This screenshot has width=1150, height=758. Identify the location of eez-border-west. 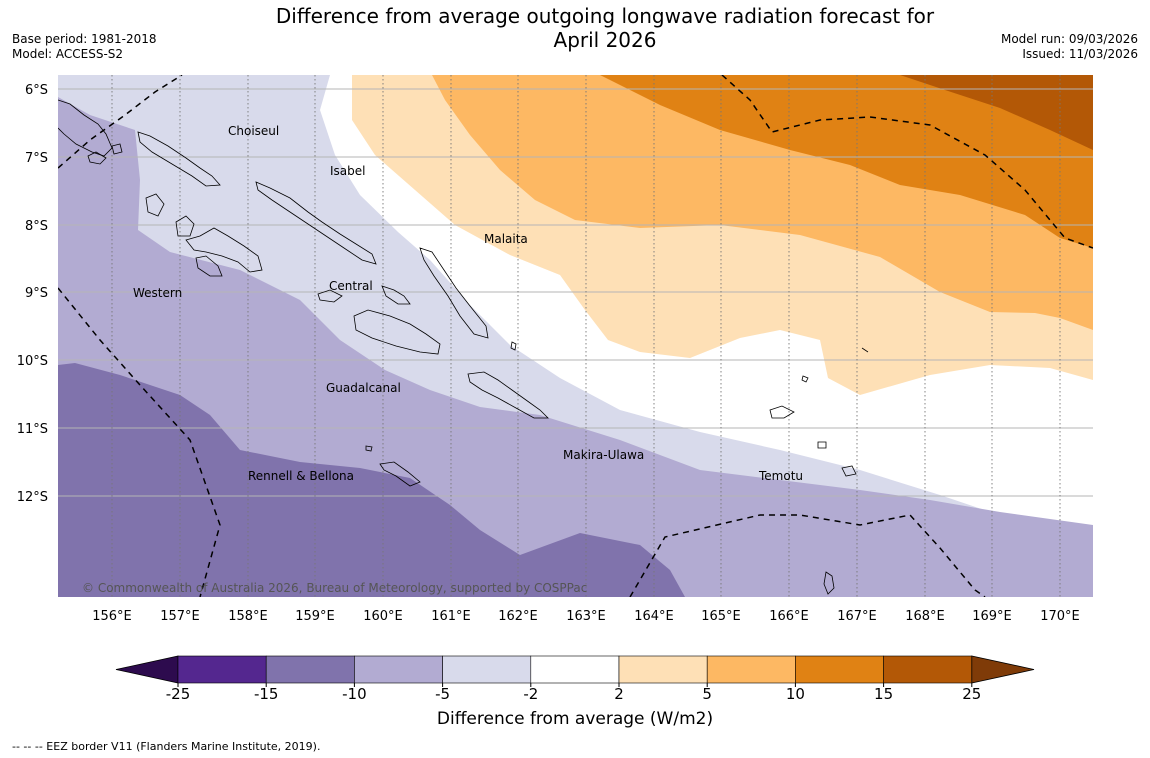
(139, 442).